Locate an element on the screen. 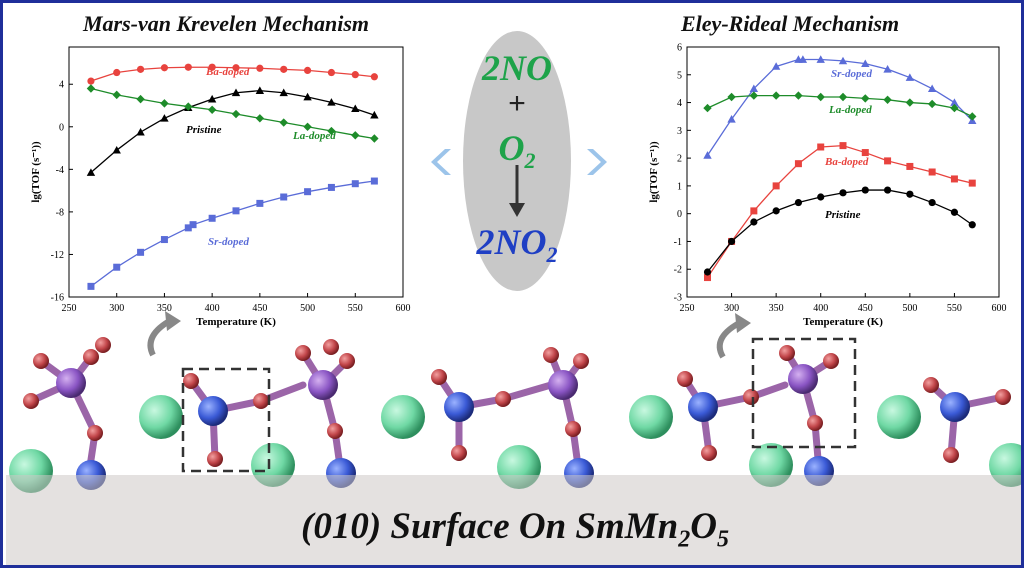  reaction-ellipse is located at coordinates (517, 161).